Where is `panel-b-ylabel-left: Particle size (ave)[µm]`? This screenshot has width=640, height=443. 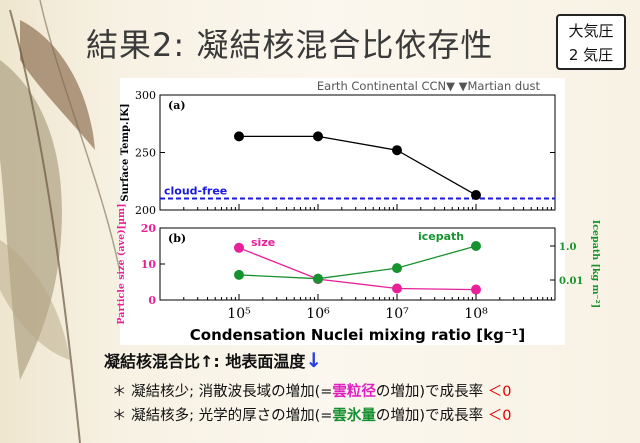
panel-b-ylabel-left: Particle size (ave)[µm] is located at coordinates (121, 263).